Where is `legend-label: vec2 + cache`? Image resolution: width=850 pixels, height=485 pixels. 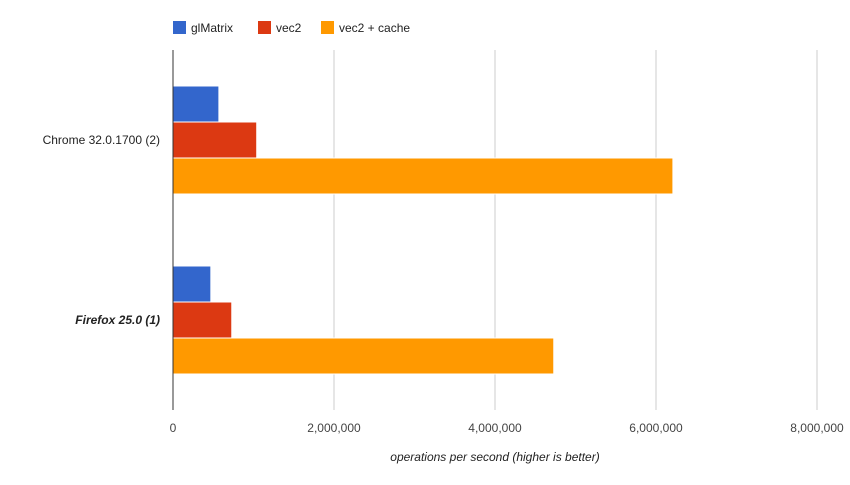
legend-label: vec2 + cache is located at coordinates (374, 28).